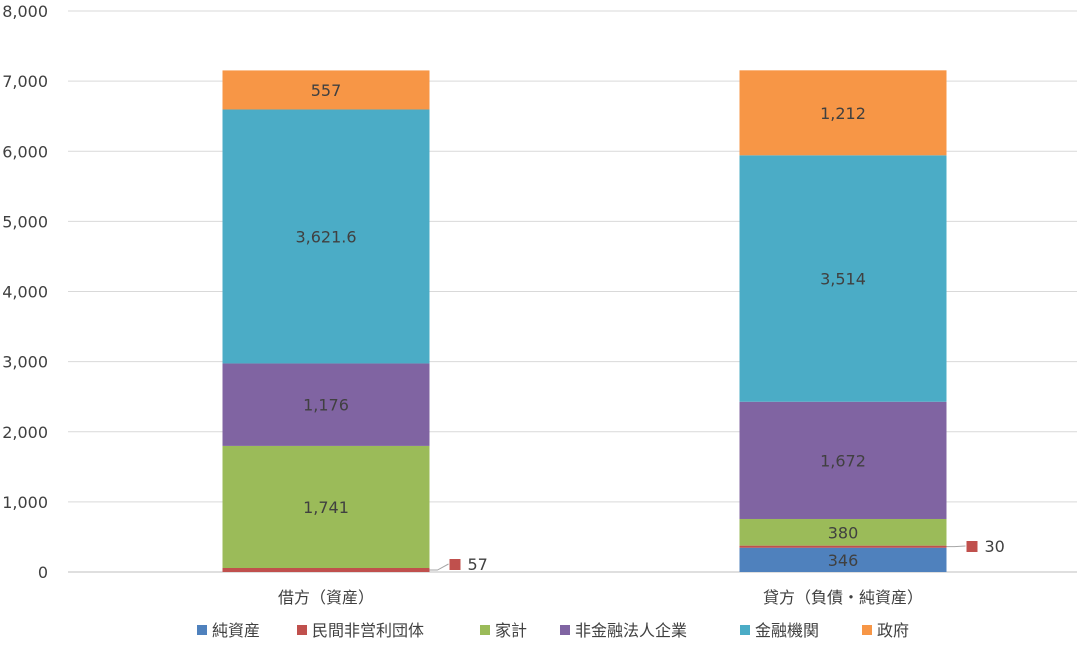 The image size is (1077, 657). Describe the element at coordinates (236, 630) in the screenshot. I see `legend-label: 純資産` at that location.